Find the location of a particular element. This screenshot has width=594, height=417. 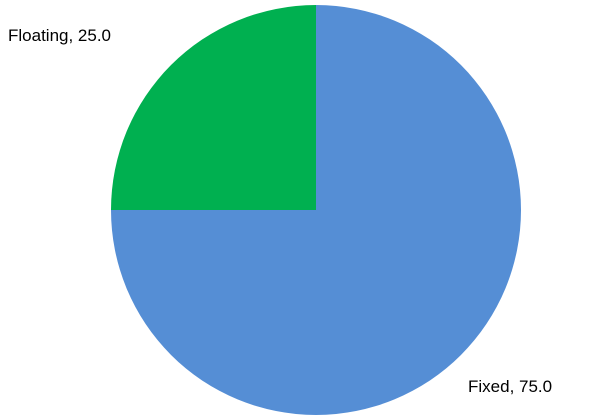

data-label-fixed: Fixed, 75.0 is located at coordinates (510, 386).